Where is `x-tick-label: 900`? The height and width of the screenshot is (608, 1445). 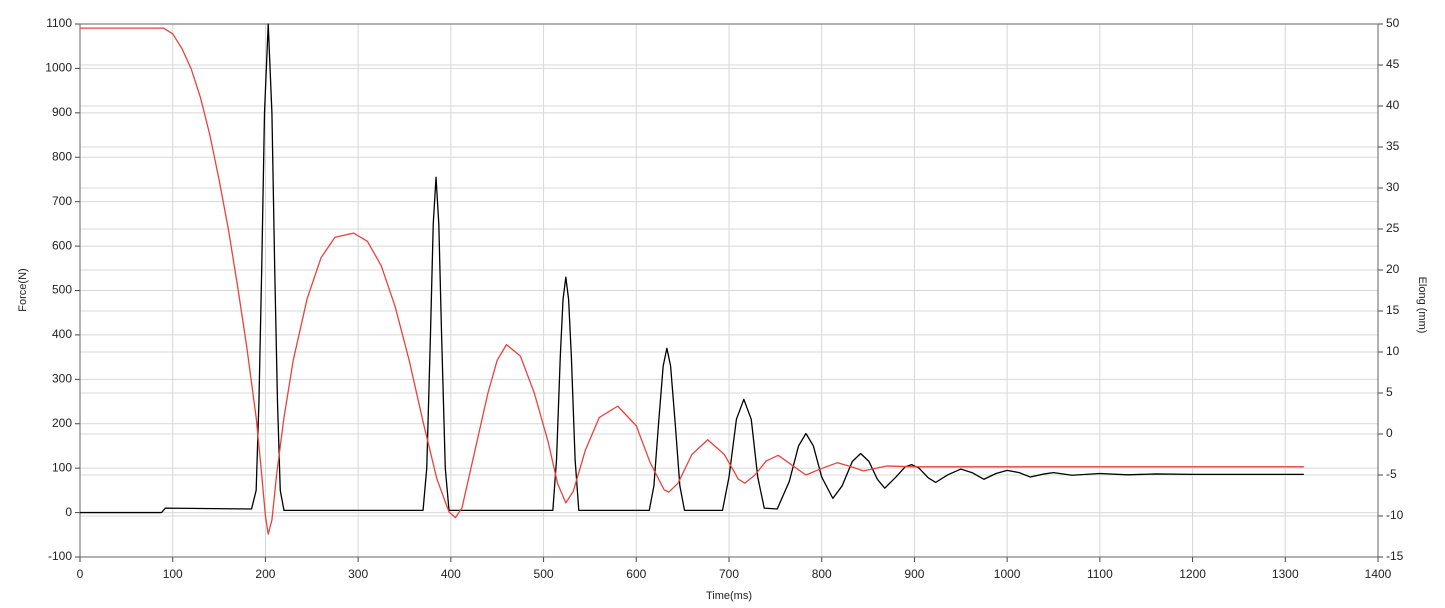 x-tick-label: 900 is located at coordinates (914, 574).